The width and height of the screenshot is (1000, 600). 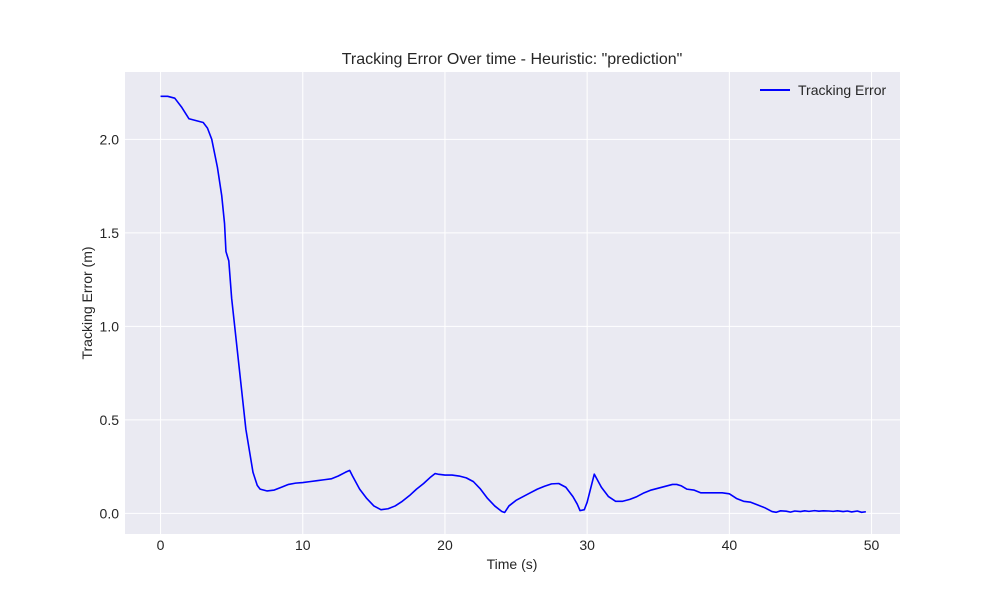 What do you see at coordinates (518, 545) in the screenshot?
I see `x-axis-ticks: 0 10 20 30 40 50` at bounding box center [518, 545].